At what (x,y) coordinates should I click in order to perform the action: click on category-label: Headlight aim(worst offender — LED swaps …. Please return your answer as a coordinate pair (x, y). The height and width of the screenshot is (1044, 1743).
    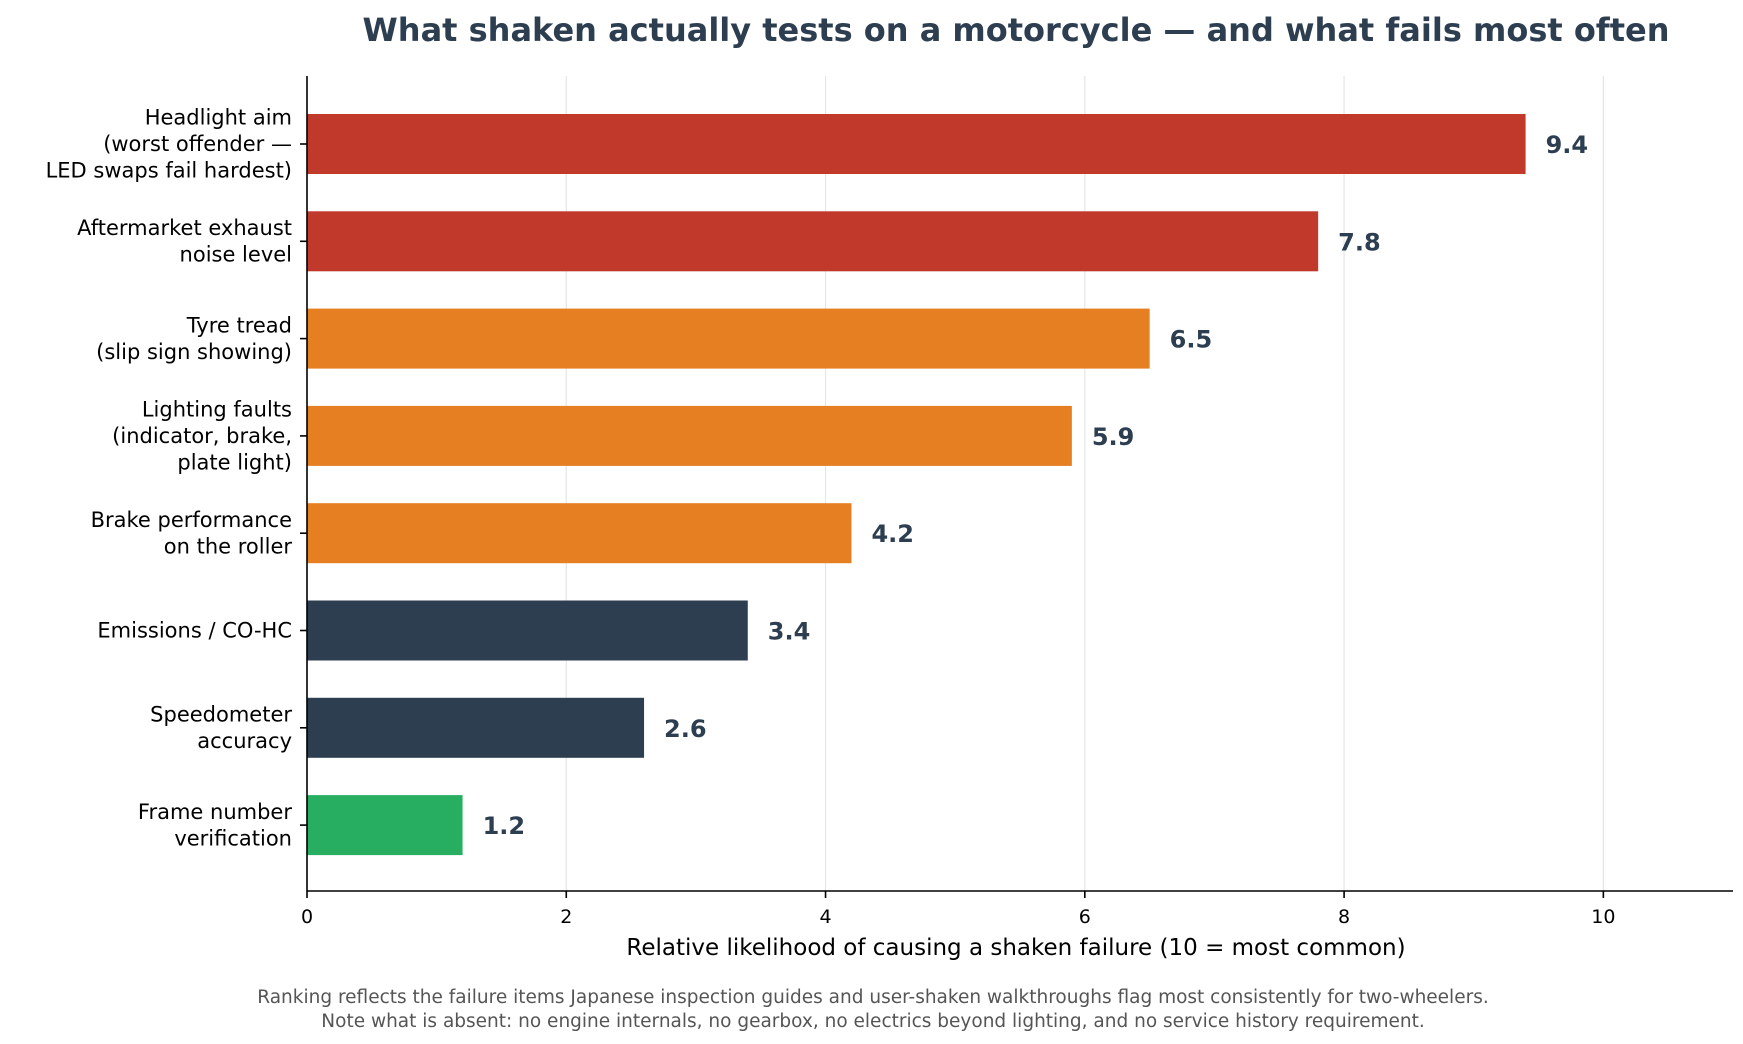
    Looking at the image, I should click on (169, 144).